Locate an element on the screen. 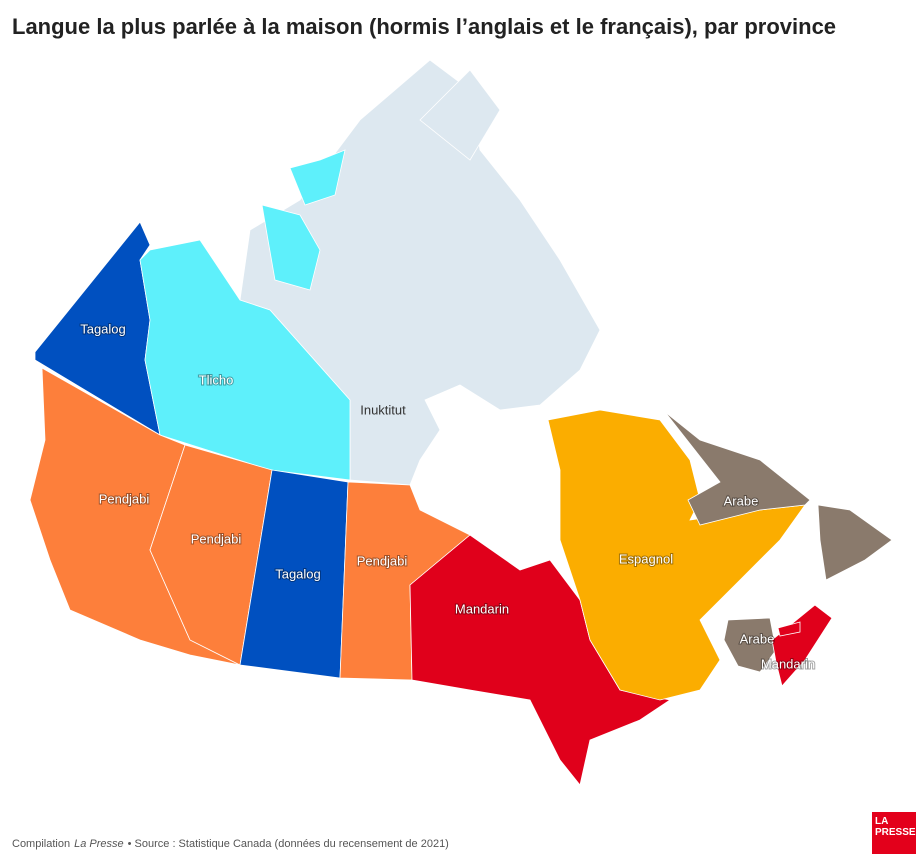  logo: LA PRESSE is located at coordinates (894, 833).